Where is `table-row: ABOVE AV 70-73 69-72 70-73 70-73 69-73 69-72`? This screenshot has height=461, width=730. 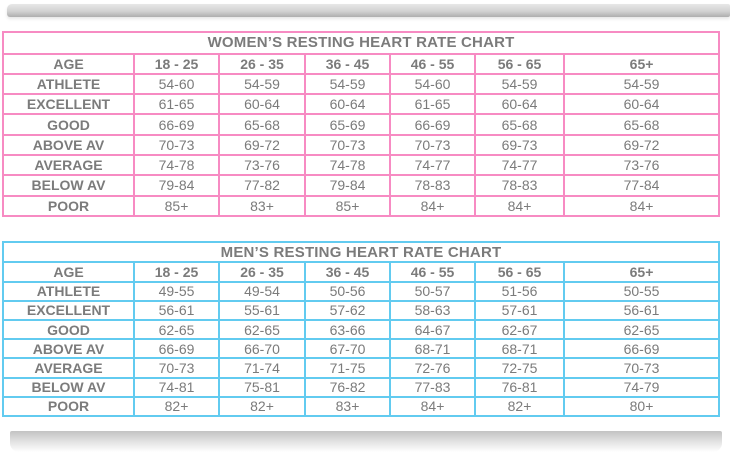
table-row: ABOVE AV 70-73 69-72 70-73 70-73 69-73 69-72 is located at coordinates (361, 145).